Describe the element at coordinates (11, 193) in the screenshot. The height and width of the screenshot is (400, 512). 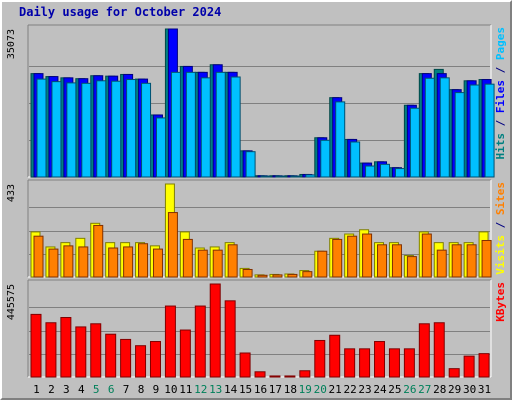
I see `panel-visits-ymax-label: 433` at that location.